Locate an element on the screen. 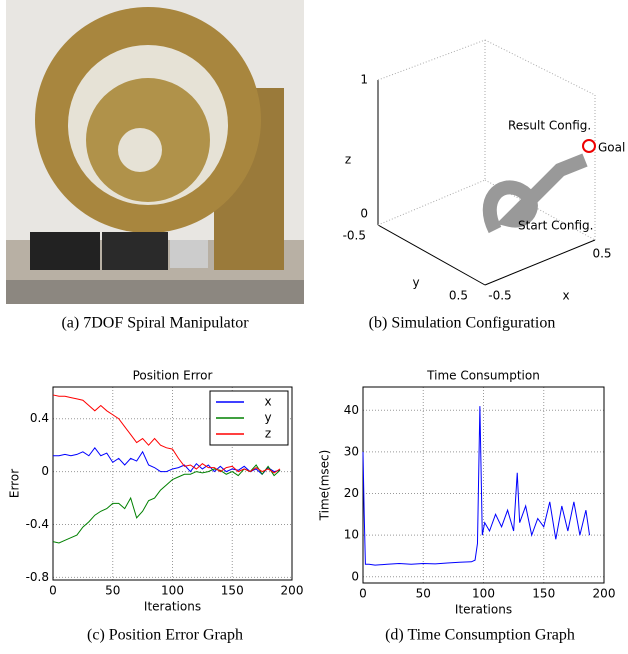 This screenshot has width=628, height=654. tick-label: 0 is located at coordinates (364, 214).